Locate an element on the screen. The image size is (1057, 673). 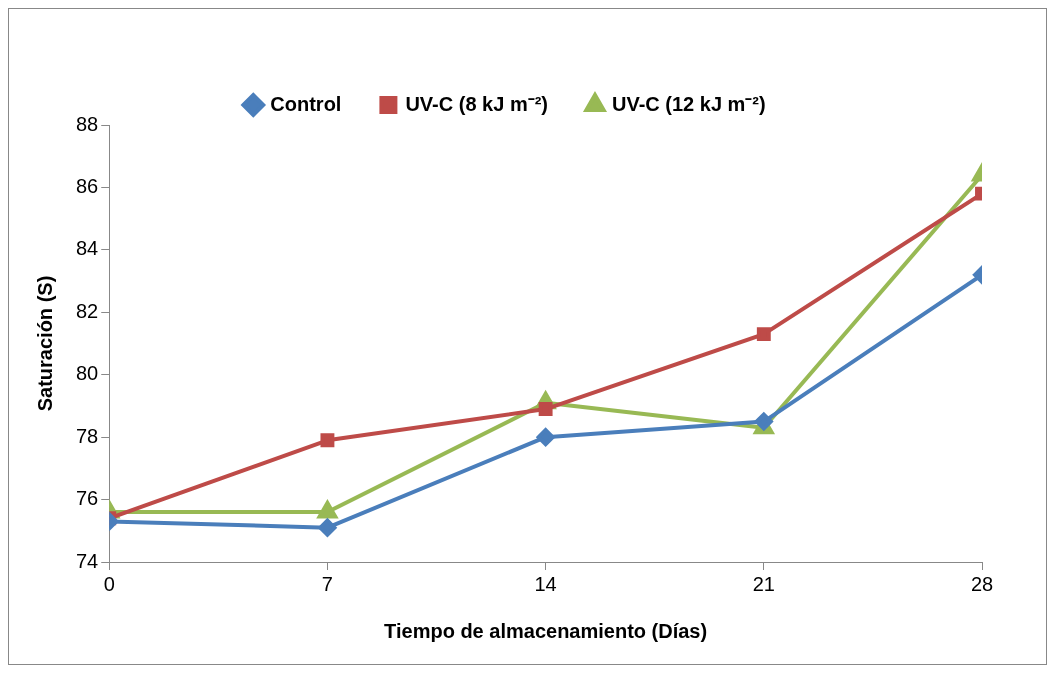
legend-label: UV-C (8 kJ m⁻²) is located at coordinates (476, 103).